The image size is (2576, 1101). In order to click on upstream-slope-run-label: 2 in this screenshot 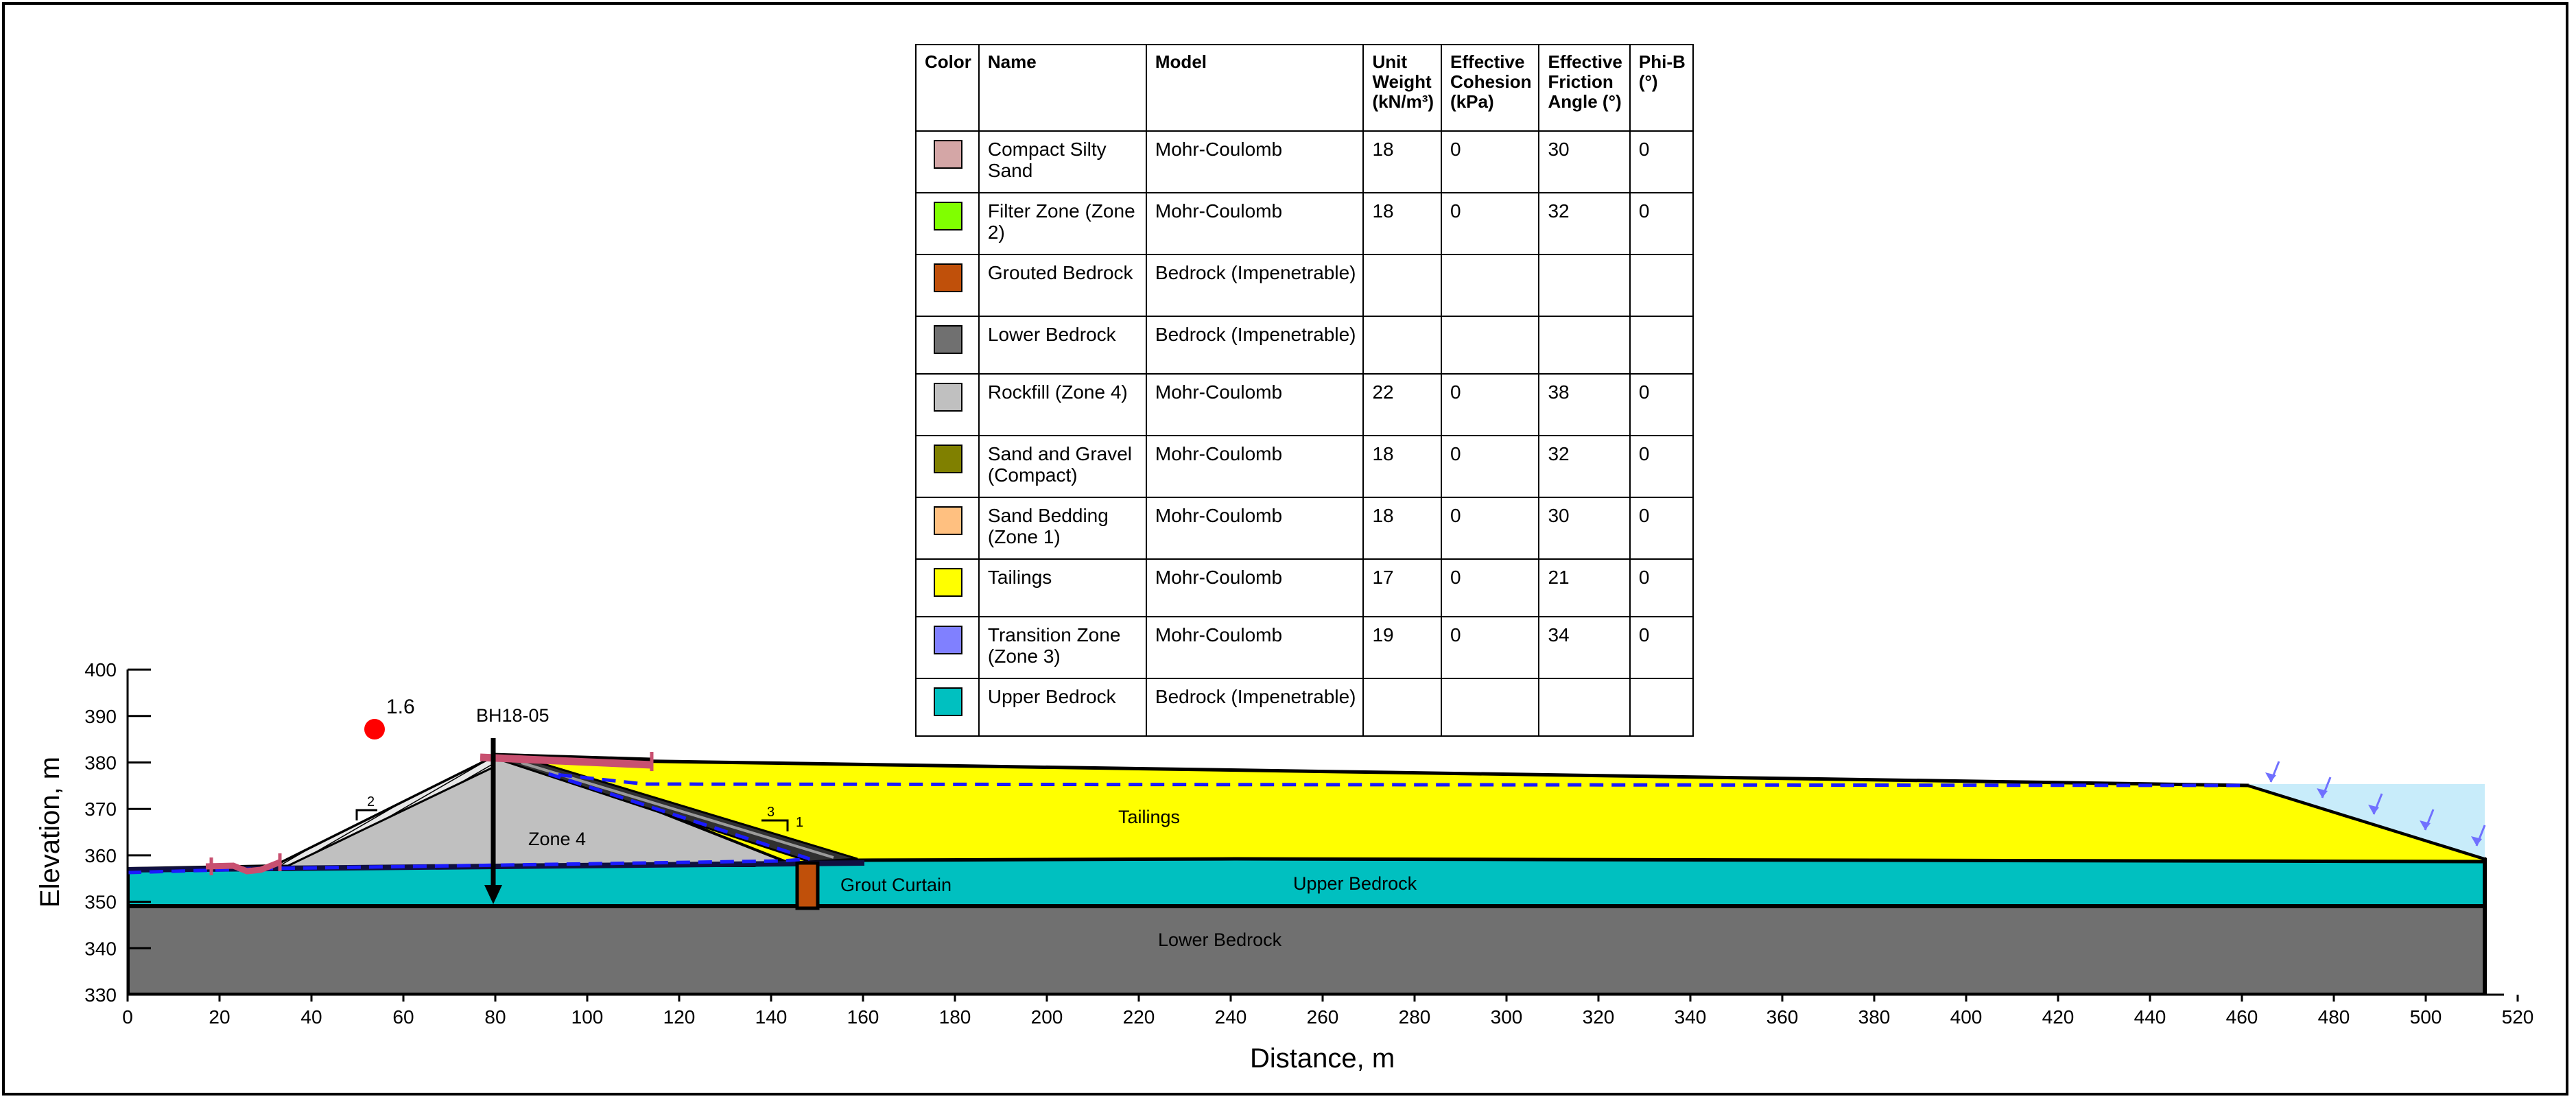, I will do `click(371, 801)`.